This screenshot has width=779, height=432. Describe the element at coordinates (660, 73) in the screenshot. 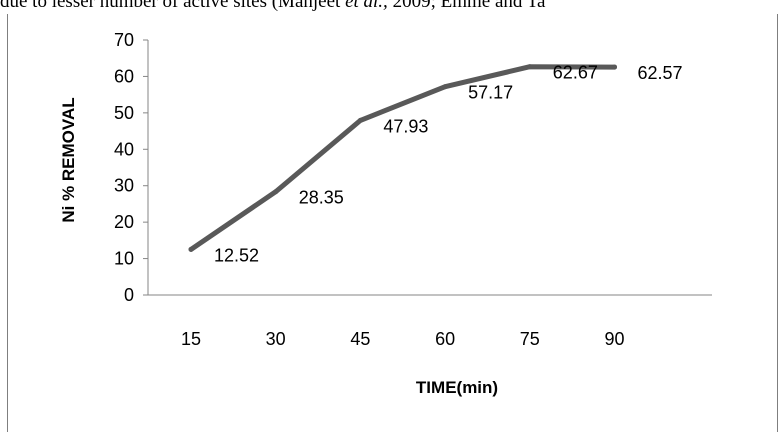

I see `data-label: 62.57` at that location.